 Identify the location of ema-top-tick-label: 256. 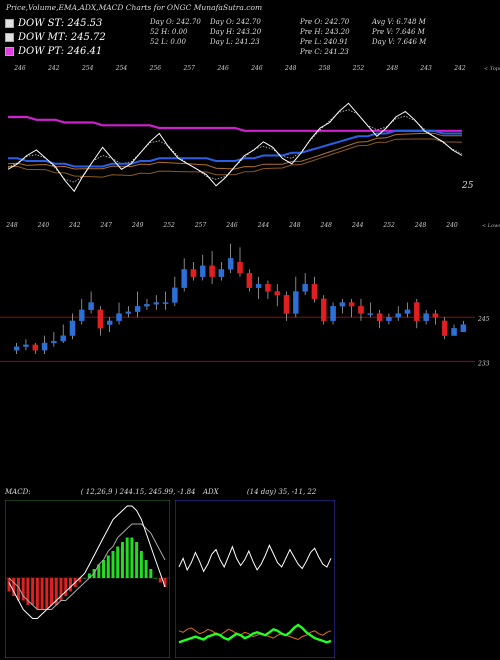
(155, 68).